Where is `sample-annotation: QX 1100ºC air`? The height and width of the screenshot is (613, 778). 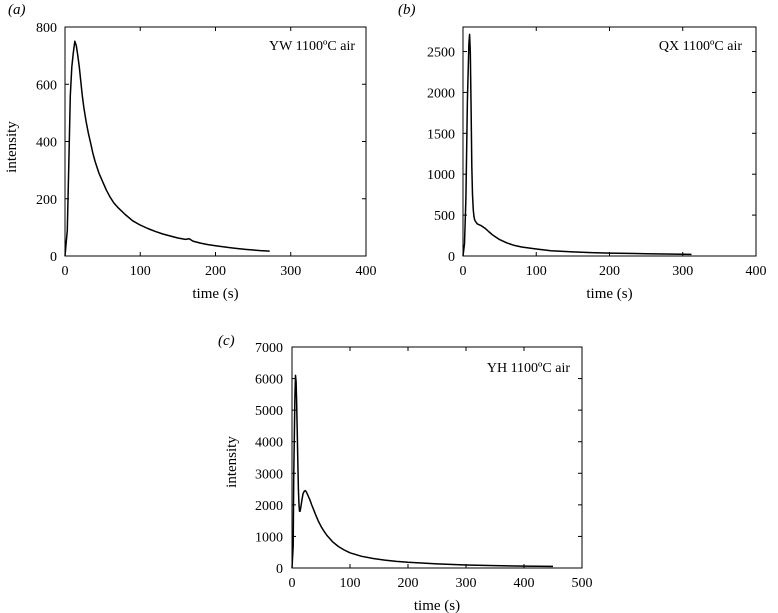
sample-annotation: QX 1100ºC air is located at coordinates (700, 46).